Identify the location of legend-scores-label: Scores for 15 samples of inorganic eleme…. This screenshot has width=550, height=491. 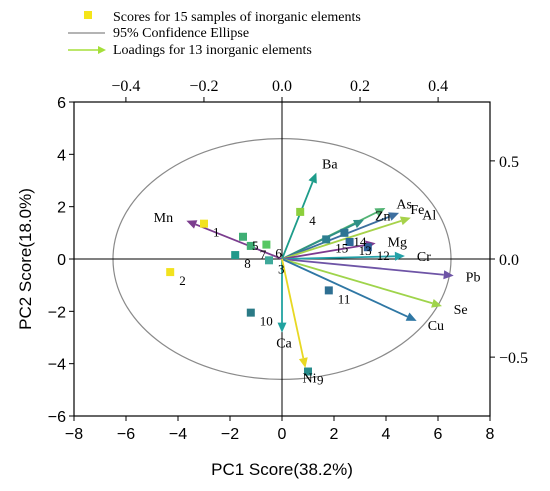
(237, 17).